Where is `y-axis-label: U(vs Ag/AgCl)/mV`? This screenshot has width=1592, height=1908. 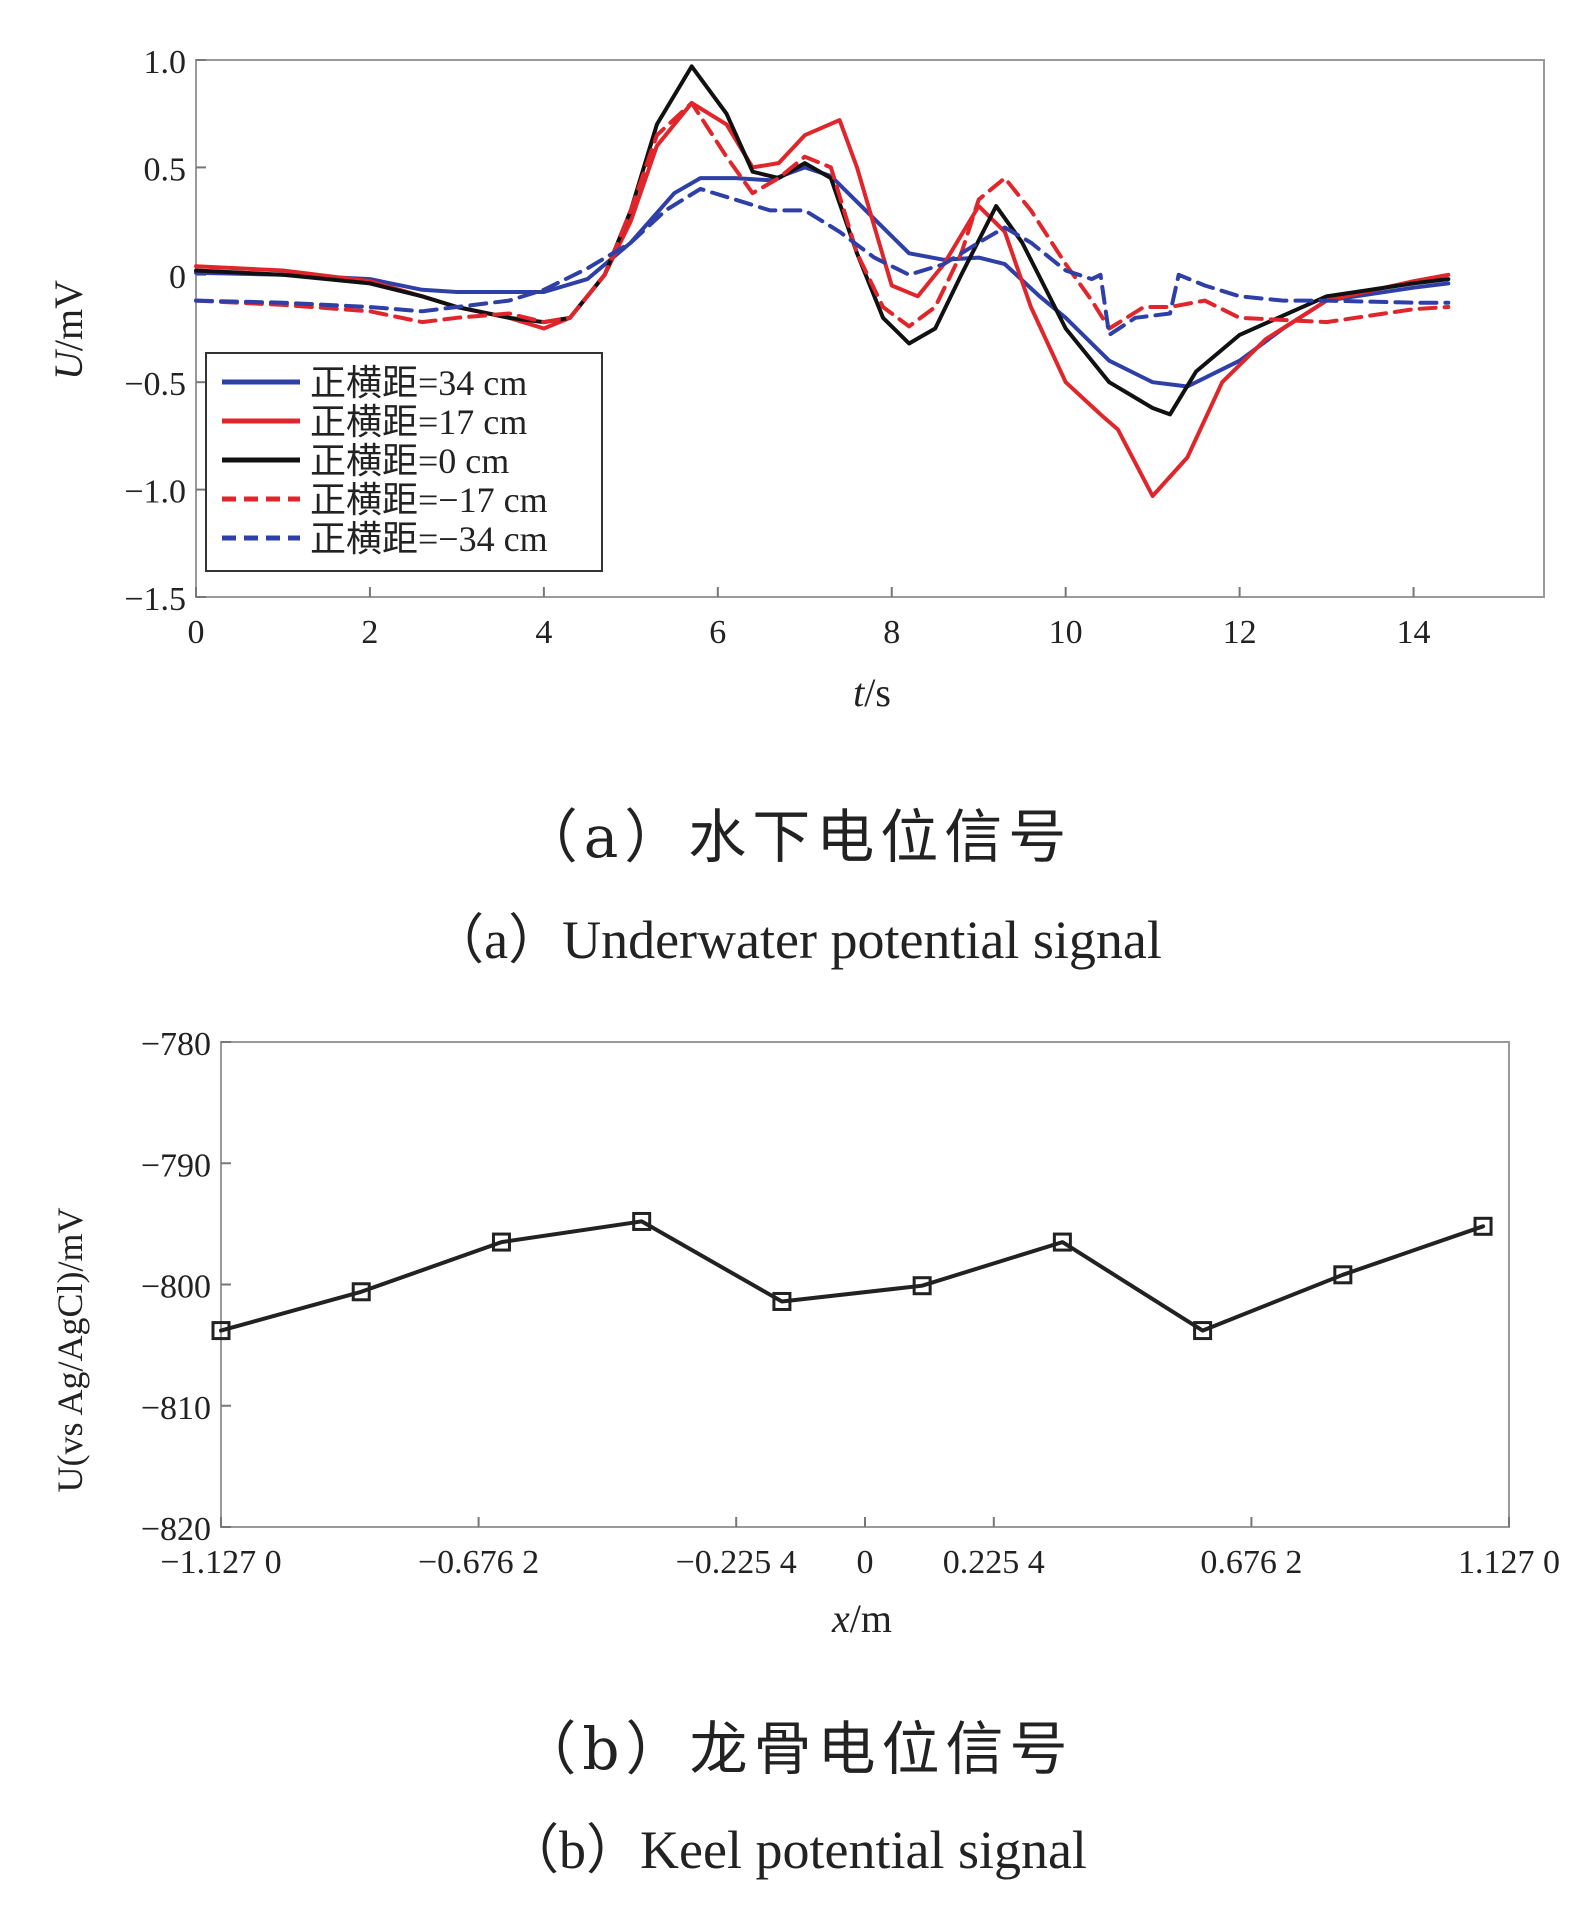
y-axis-label: U(vs Ag/AgCl)/mV is located at coordinates (70, 1349).